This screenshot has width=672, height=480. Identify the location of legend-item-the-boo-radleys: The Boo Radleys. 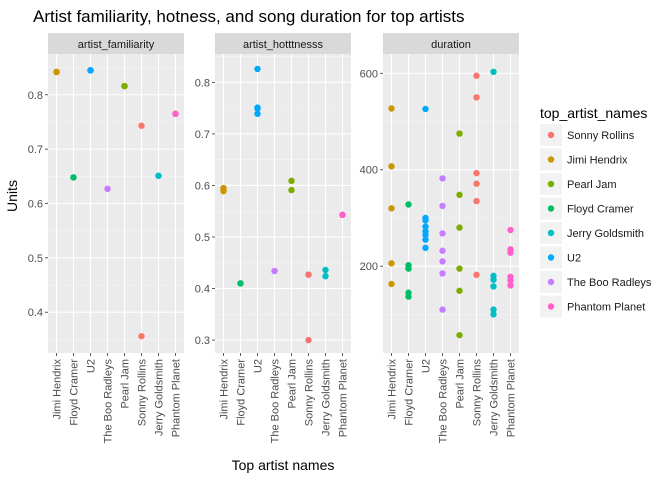
(596, 282).